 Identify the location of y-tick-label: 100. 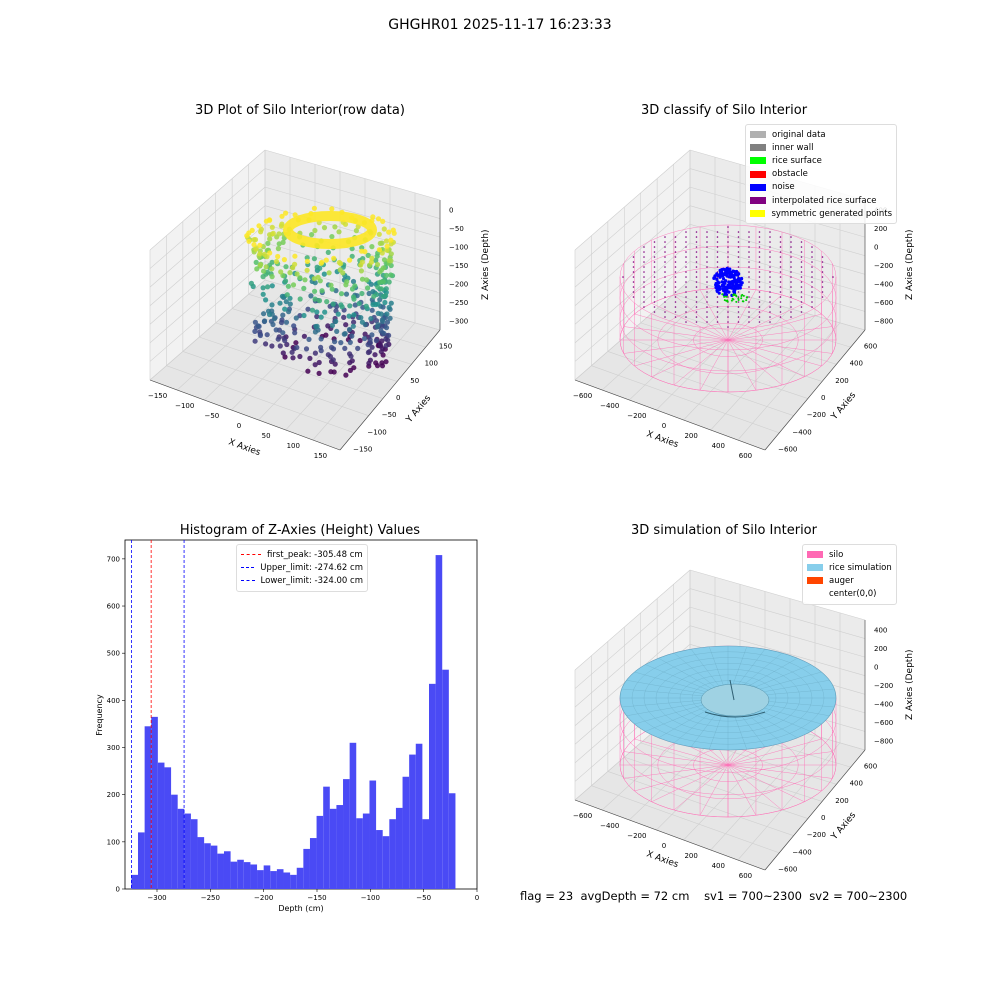
(431, 364).